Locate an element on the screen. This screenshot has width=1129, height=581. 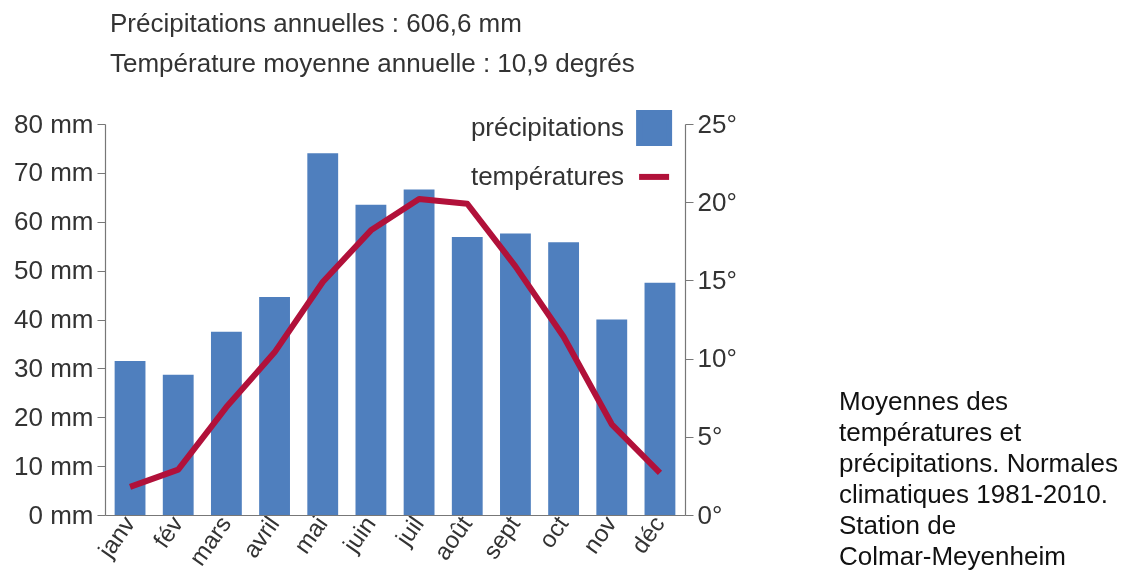
y-tick-label: 20 mm is located at coordinates (54, 416).